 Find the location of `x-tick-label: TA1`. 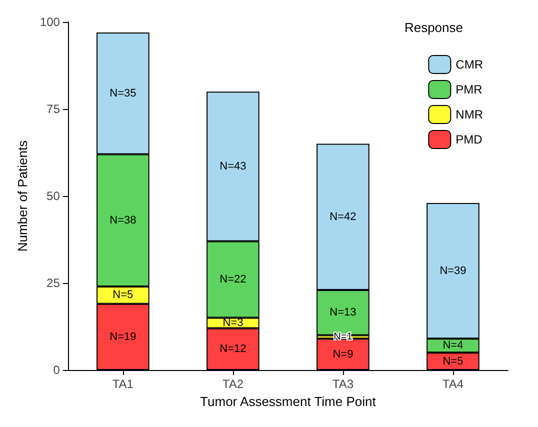

x-tick-label: TA1 is located at coordinates (123, 384).